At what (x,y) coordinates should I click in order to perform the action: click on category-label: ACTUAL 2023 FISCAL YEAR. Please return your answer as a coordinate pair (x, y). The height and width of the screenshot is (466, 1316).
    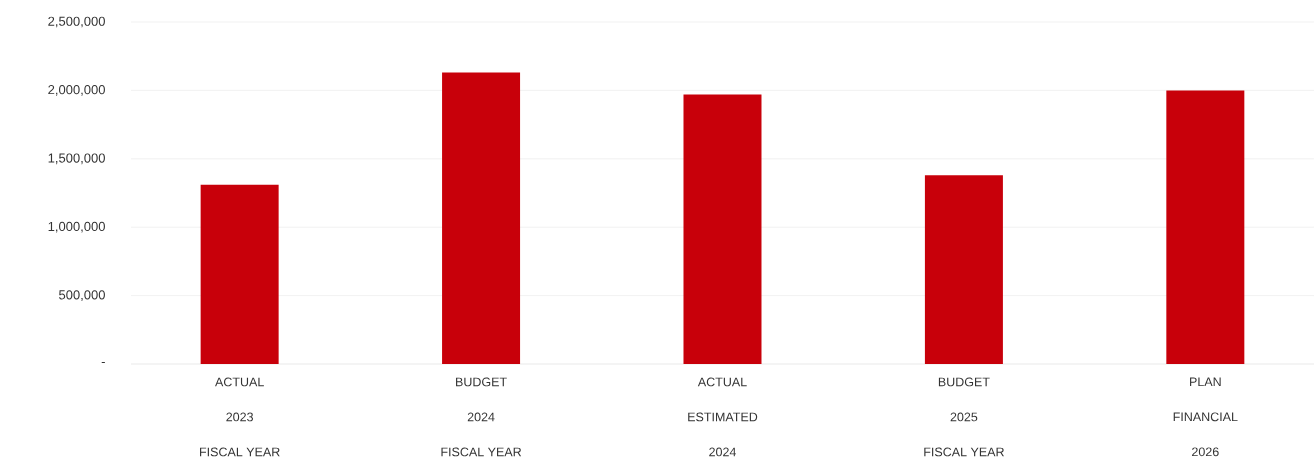
    Looking at the image, I should click on (240, 417).